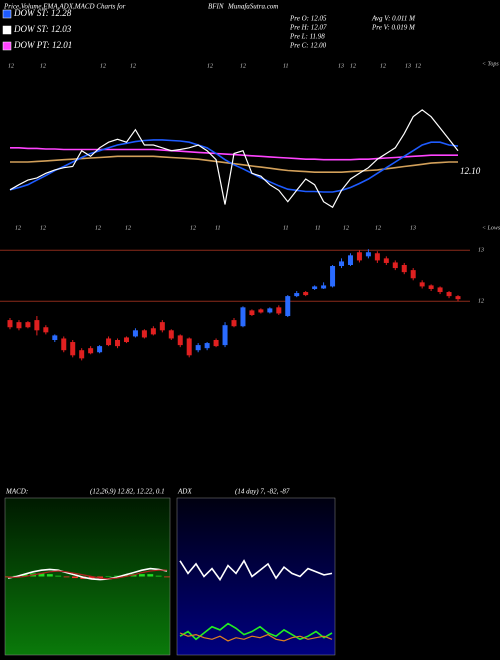 The height and width of the screenshot is (660, 500). I want to click on legend-text: DOW ST: 12.28, so click(42, 13).